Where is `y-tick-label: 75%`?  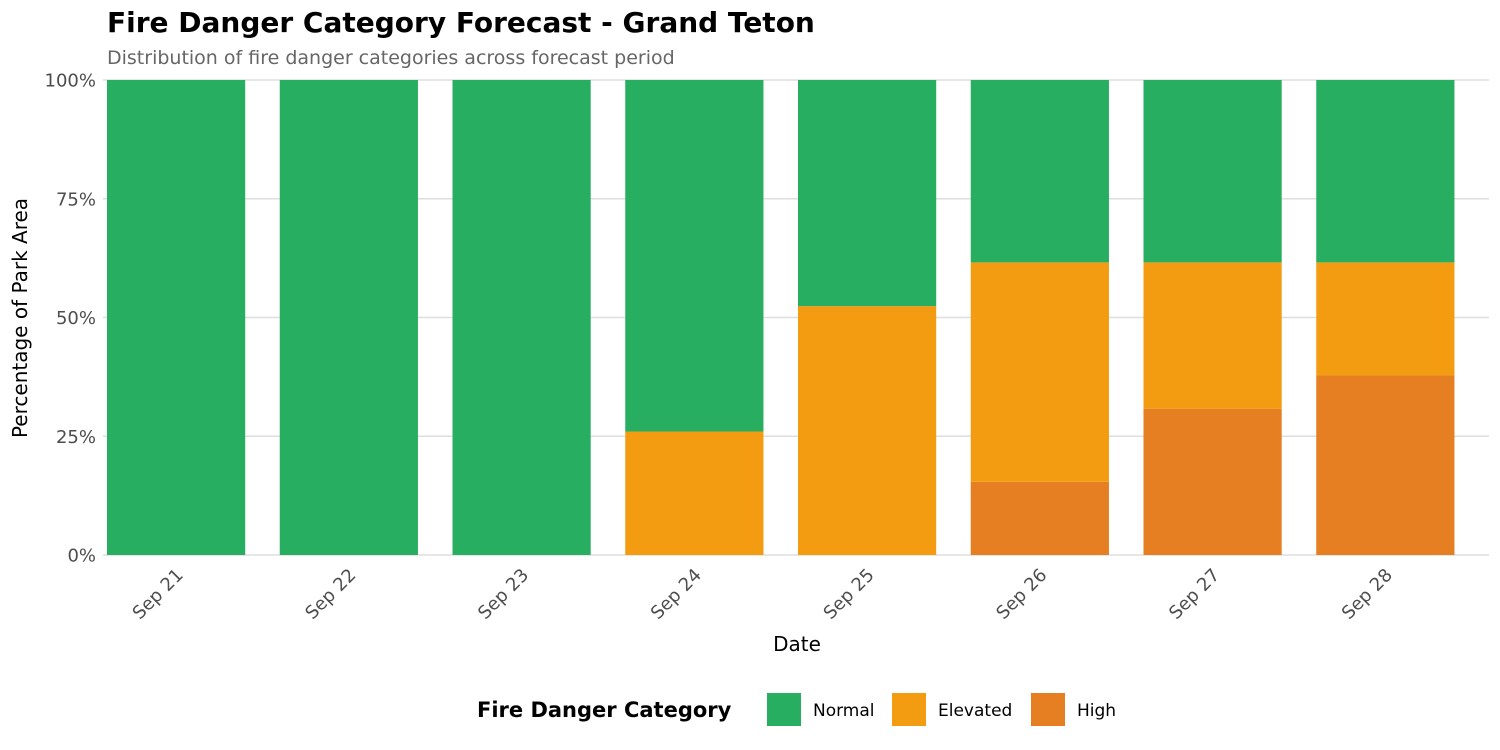
y-tick-label: 75% is located at coordinates (76, 199).